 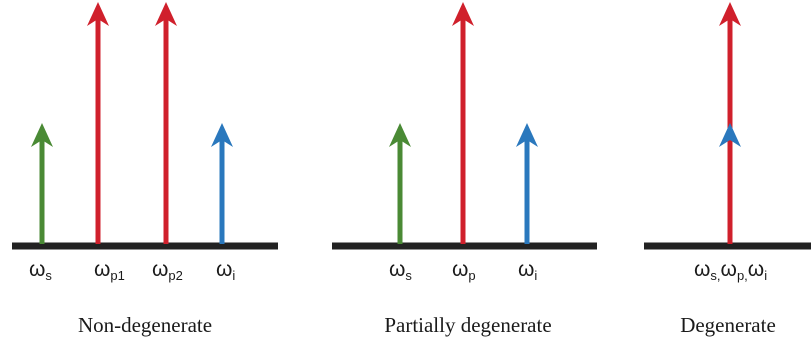 What do you see at coordinates (145, 325) in the screenshot?
I see `caption-non-degenerate: Non-degenerate` at bounding box center [145, 325].